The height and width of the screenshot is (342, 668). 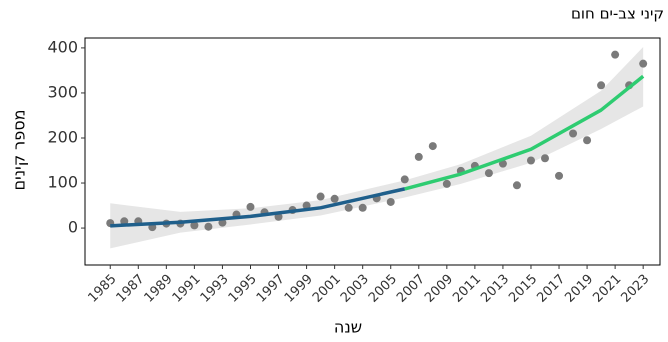 I want to click on y-axis-label: מספר קינים, so click(x=19, y=150).